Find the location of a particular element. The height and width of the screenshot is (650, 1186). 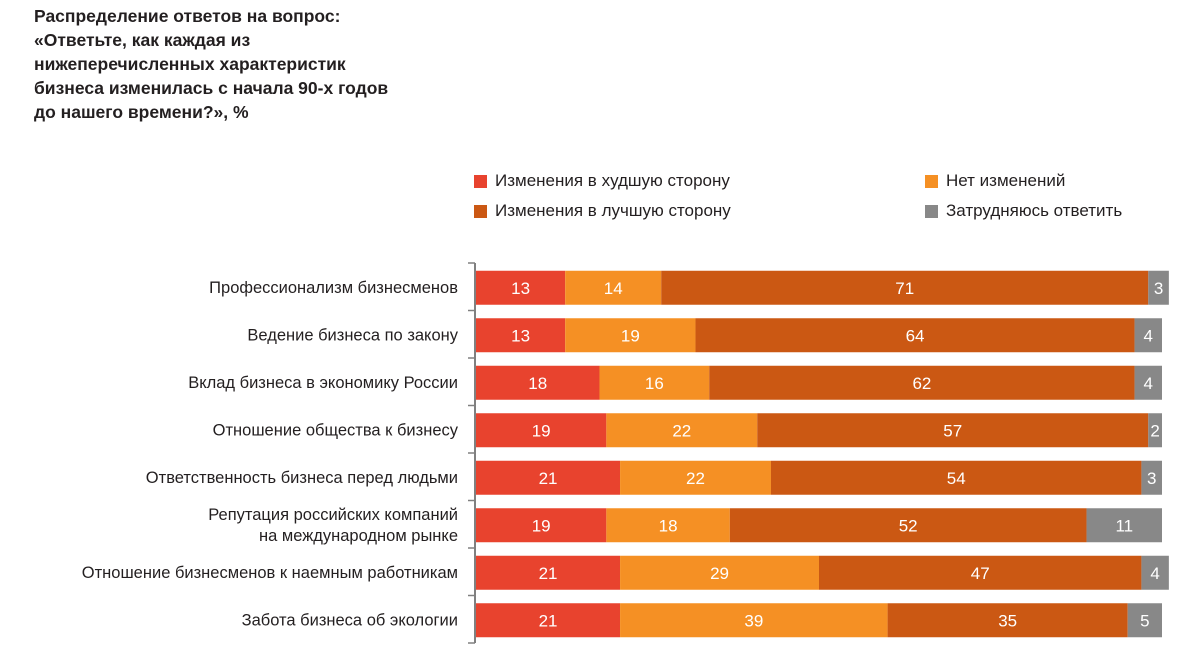

data-label: 2 is located at coordinates (1154, 430).